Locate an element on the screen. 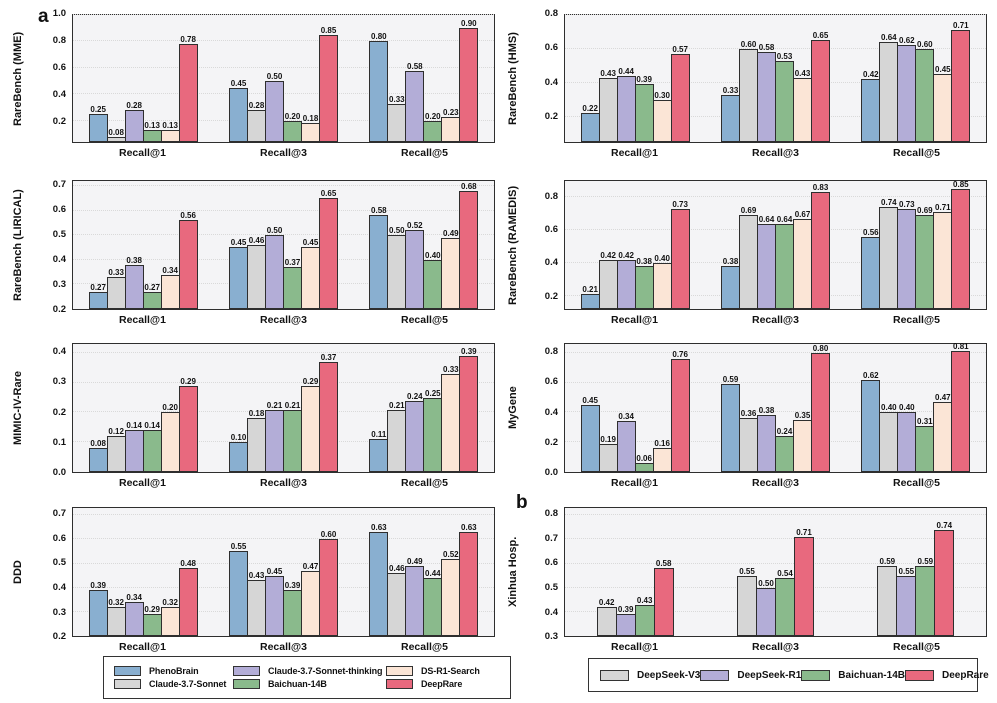  y-tick-label: 0.8 is located at coordinates (59, 40).